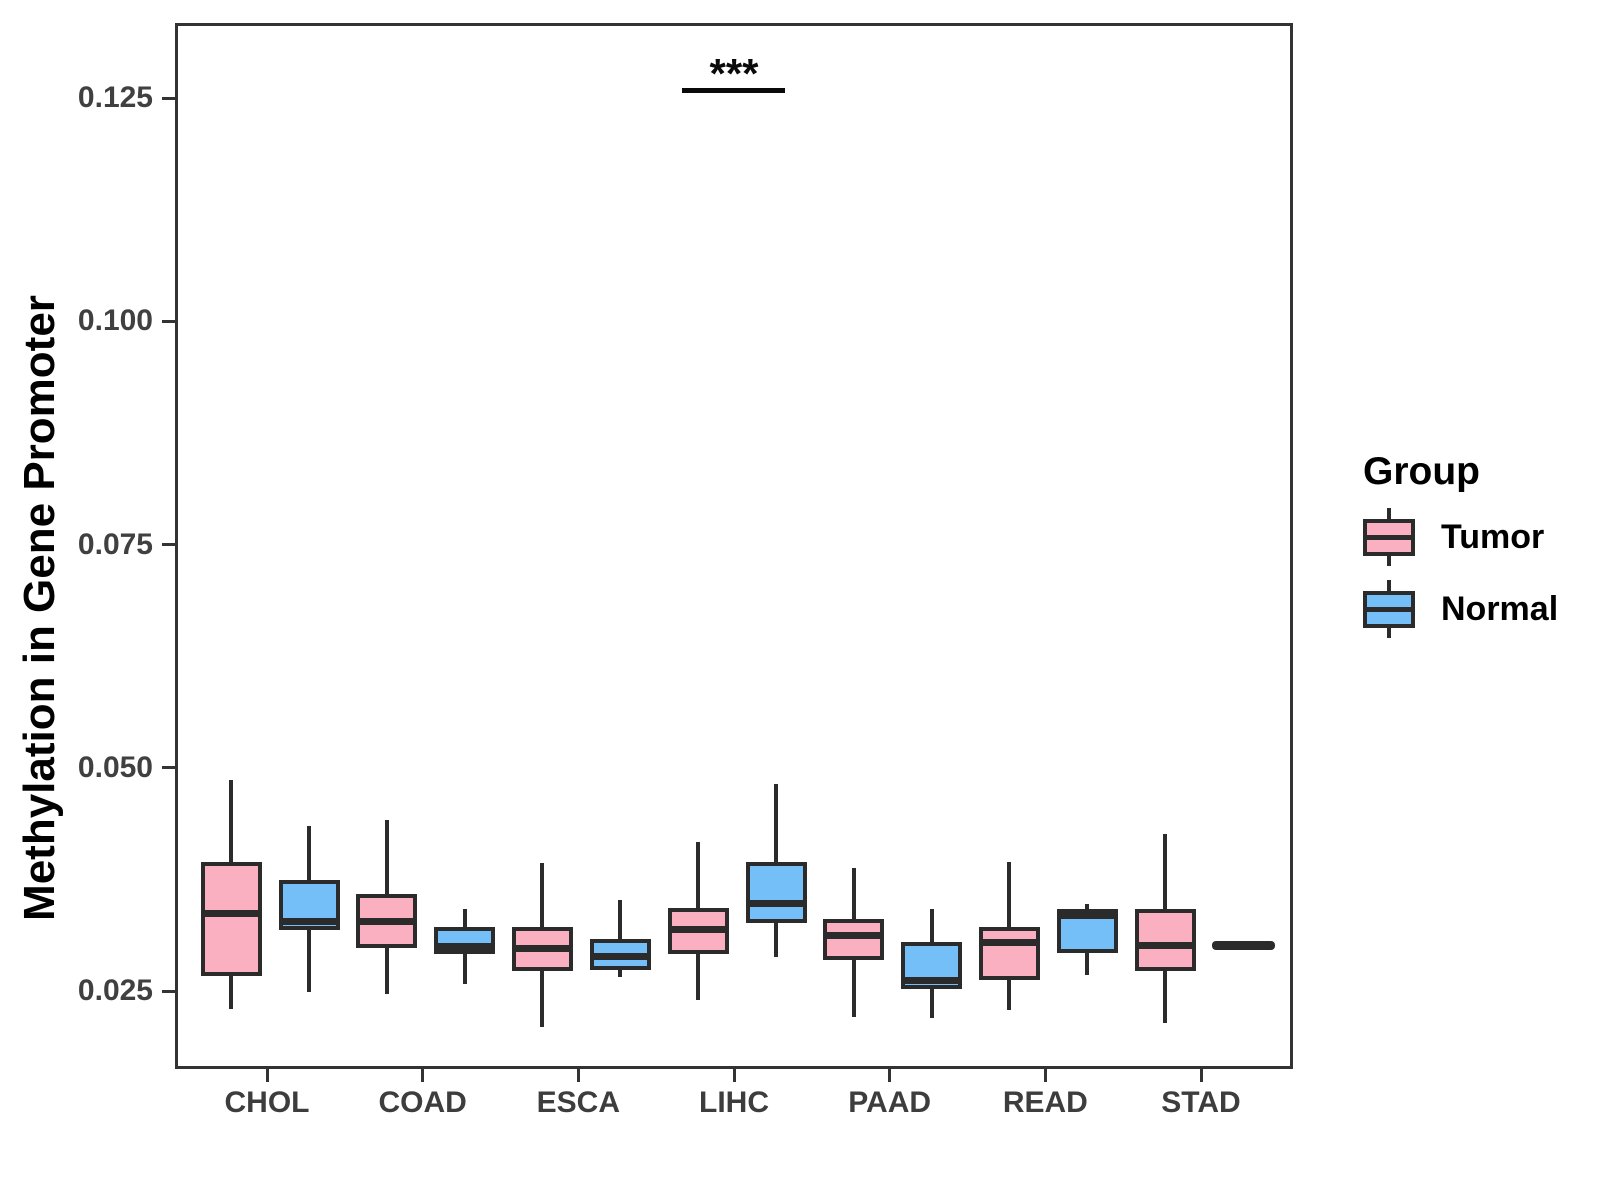  Describe the element at coordinates (115, 544) in the screenshot. I see `y-axis-tick-label: 0.075` at that location.